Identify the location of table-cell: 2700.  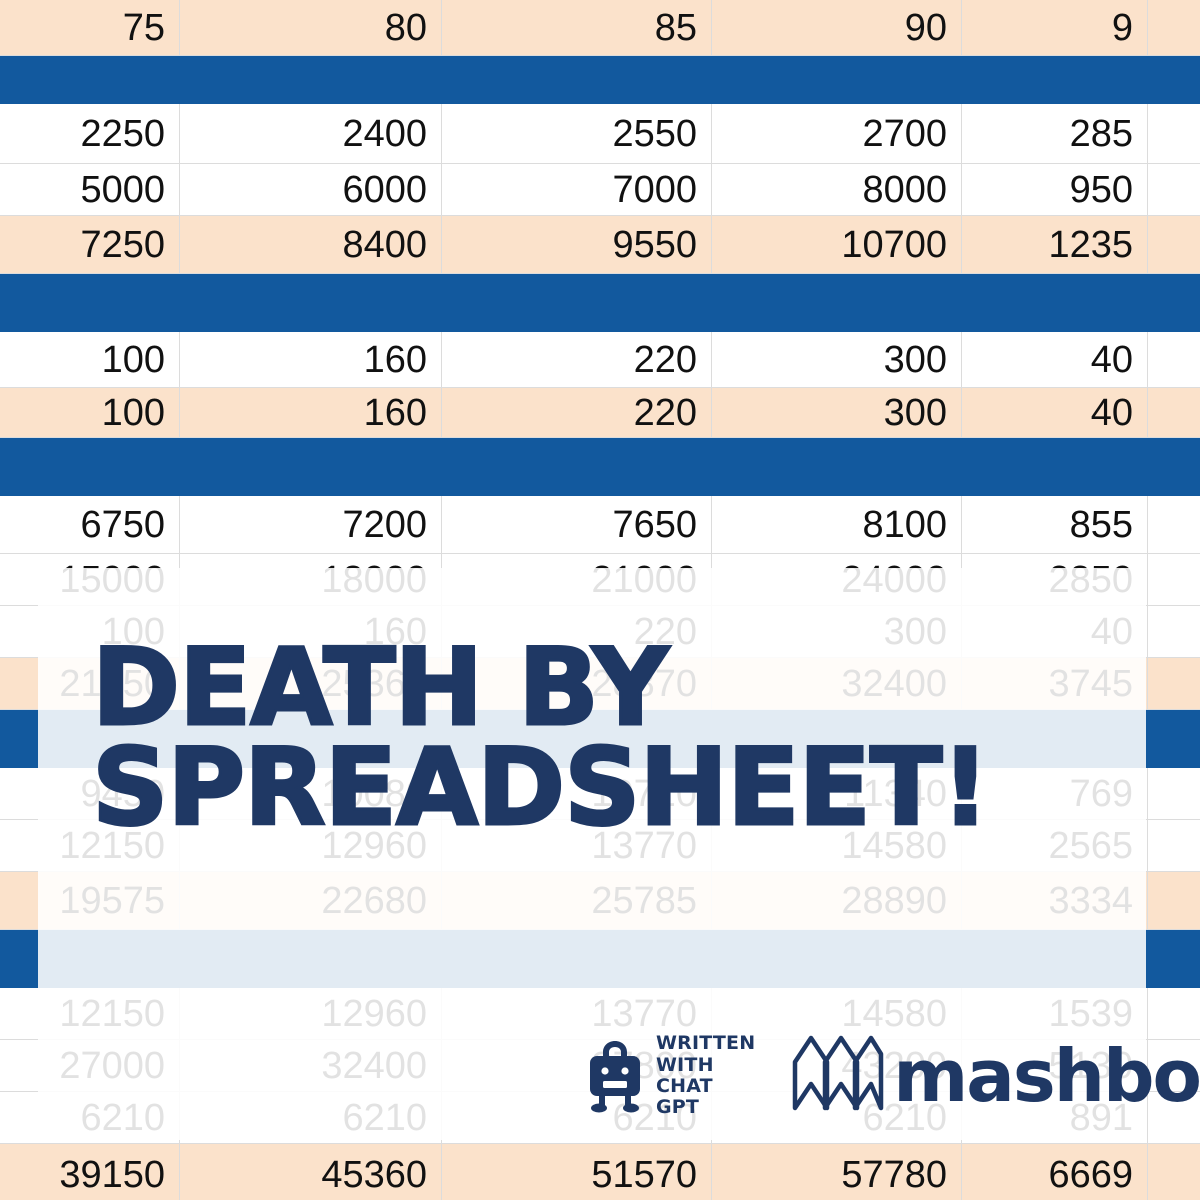
(837, 133).